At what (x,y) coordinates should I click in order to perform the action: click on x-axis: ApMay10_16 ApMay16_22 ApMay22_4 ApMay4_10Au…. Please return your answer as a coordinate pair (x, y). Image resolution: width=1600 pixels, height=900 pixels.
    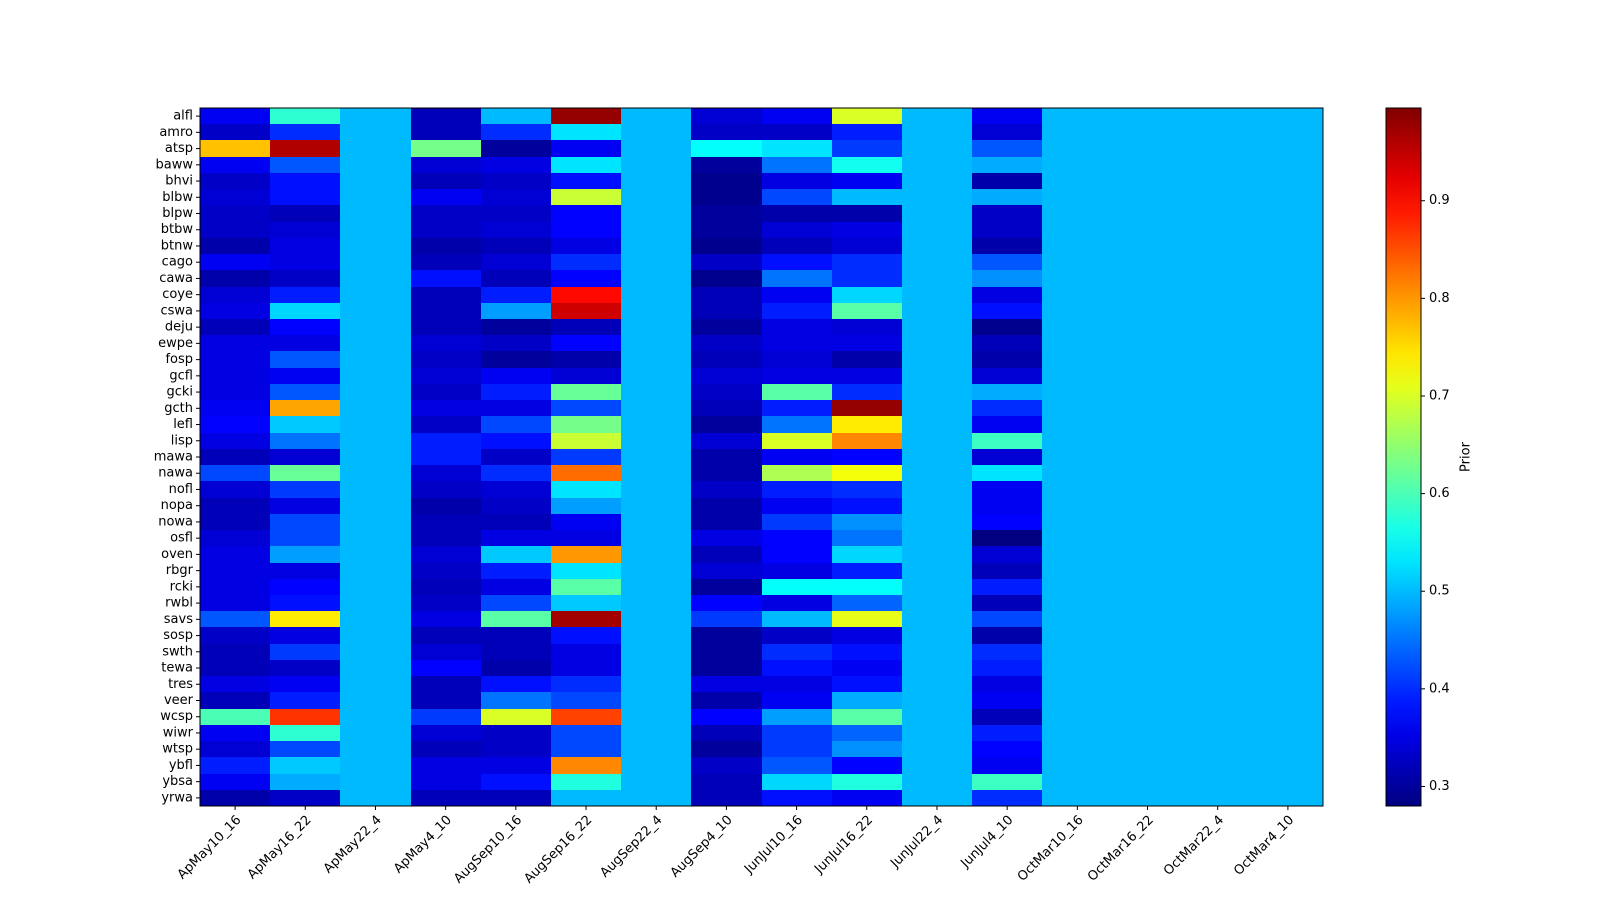
    Looking at the image, I should click on (736, 846).